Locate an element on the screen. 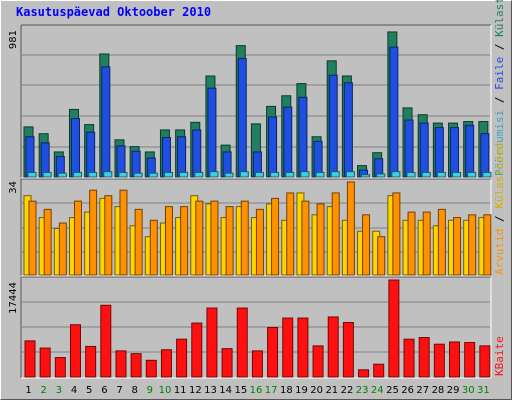 The image size is (512, 400). x-tick-label: 19 is located at coordinates (301, 390).